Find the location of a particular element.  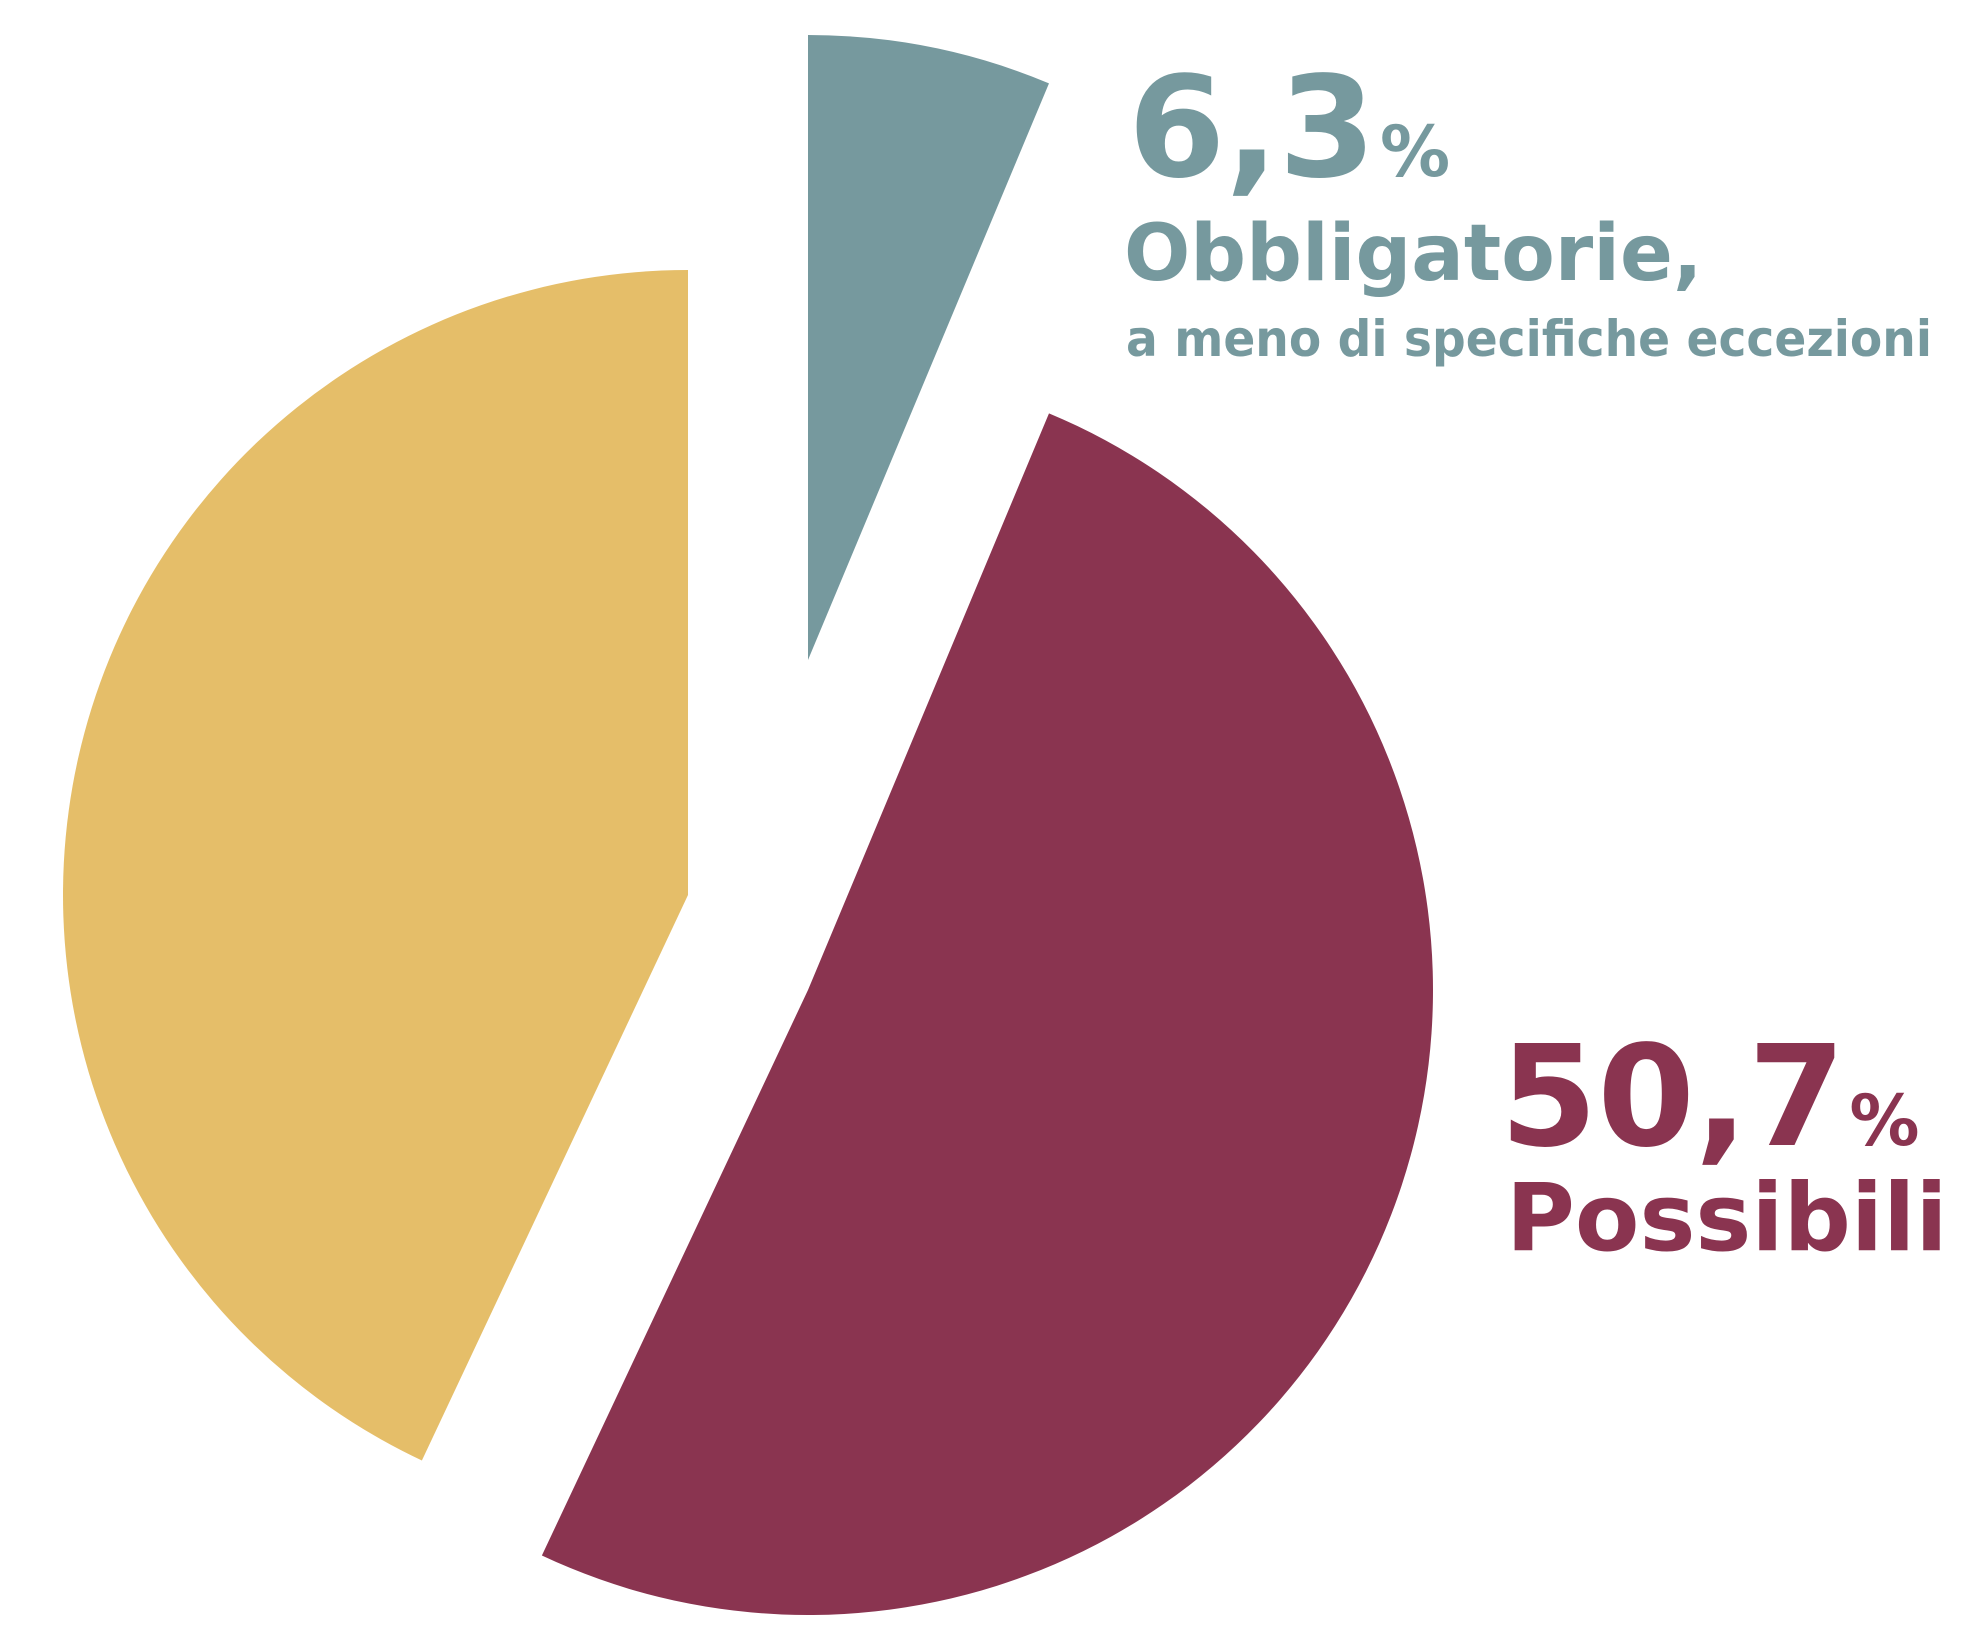

pie-slice-obbligatorie is located at coordinates (928, 347).